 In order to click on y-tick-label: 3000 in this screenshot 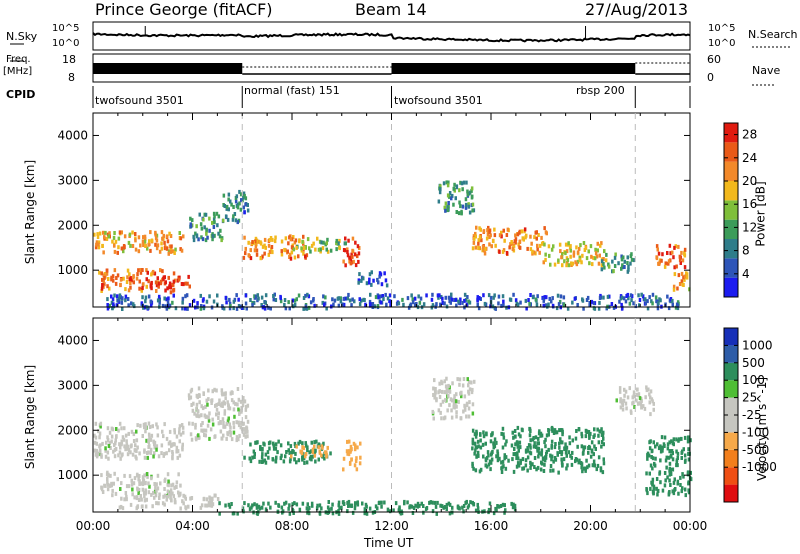, I will do `click(72, 385)`.